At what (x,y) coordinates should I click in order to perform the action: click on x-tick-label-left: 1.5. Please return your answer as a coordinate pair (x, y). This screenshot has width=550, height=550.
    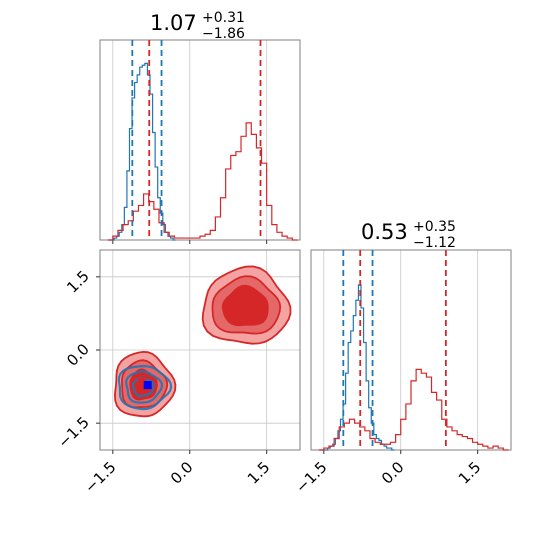
    Looking at the image, I should click on (259, 473).